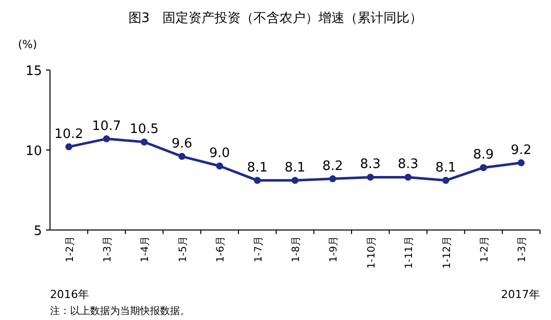 This screenshot has height=320, width=551. I want to click on data-label: 10.2, so click(69, 134).